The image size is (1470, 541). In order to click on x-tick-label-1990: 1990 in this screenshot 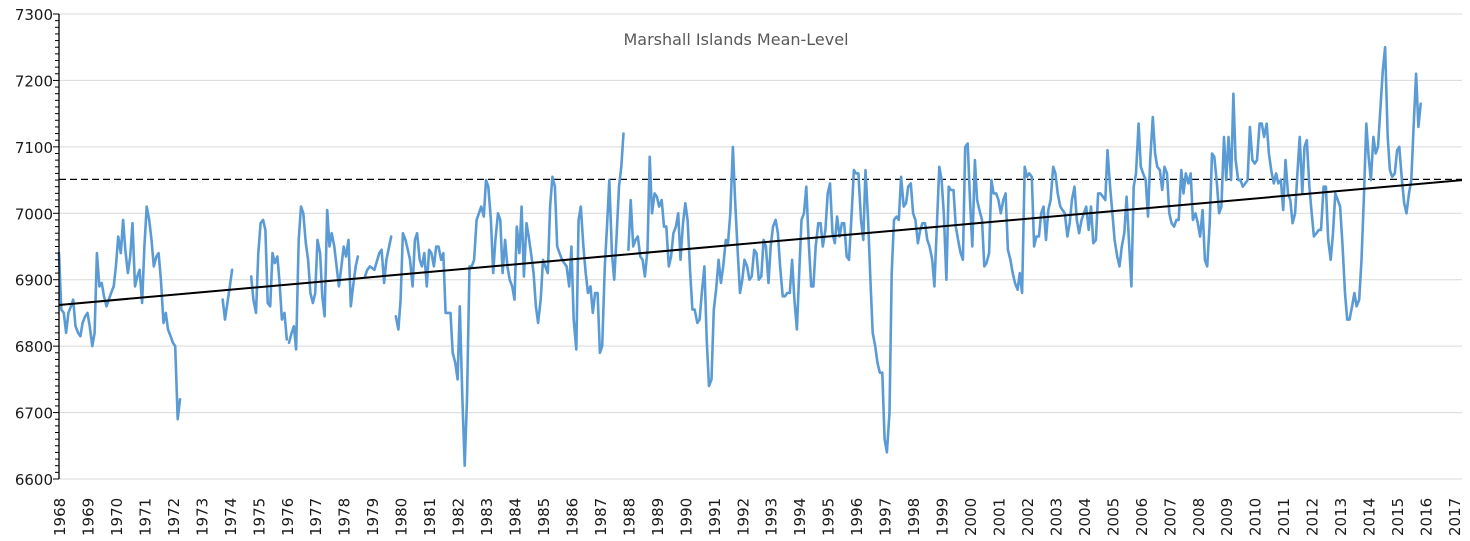, I will do `click(686, 517)`.